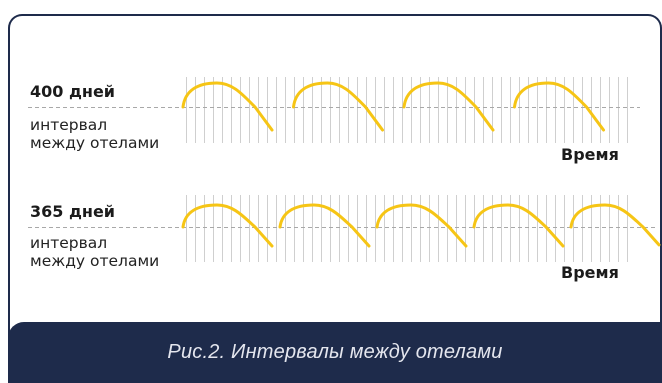 The height and width of the screenshot is (383, 662). What do you see at coordinates (73, 211) in the screenshot?
I see `calving-interval-value: 365 дней` at bounding box center [73, 211].